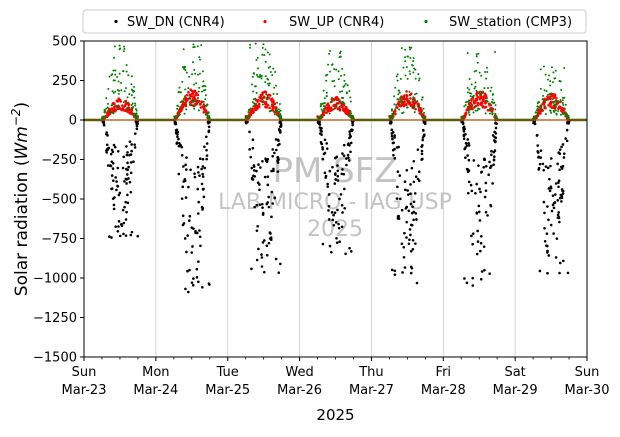 The image size is (620, 437). I want to click on y-tick-label: −250, so click(59, 160).